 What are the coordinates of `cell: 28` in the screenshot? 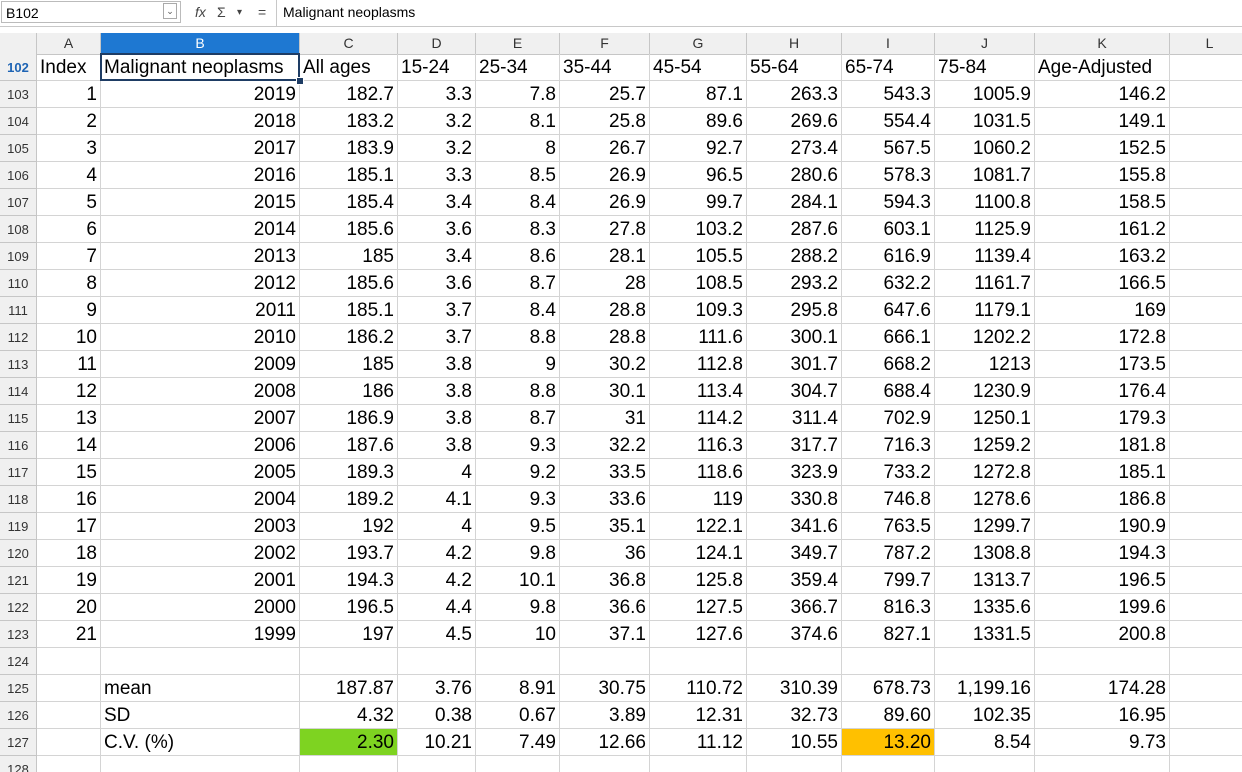 It's located at (605, 283).